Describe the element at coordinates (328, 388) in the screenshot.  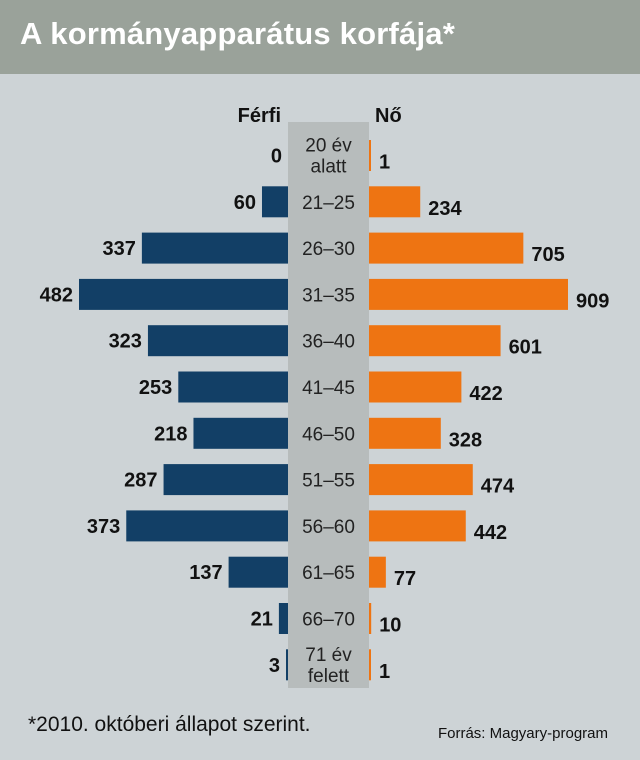
I see `age-group-label: 41–45` at that location.